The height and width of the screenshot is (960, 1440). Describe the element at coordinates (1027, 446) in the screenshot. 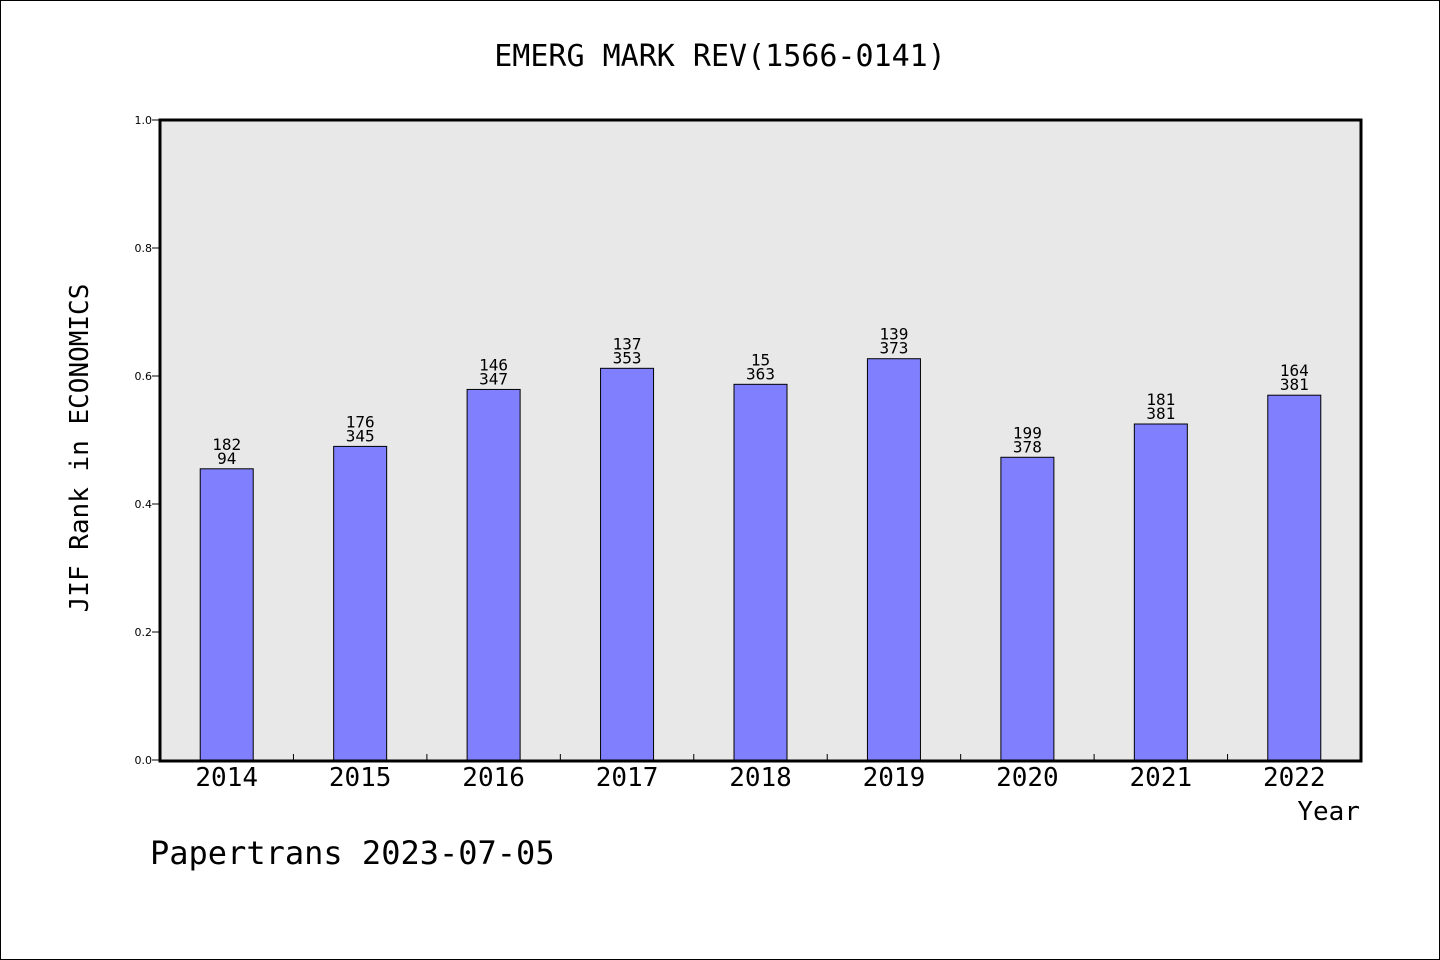

I see `data-label-bottom-2020: 378` at that location.